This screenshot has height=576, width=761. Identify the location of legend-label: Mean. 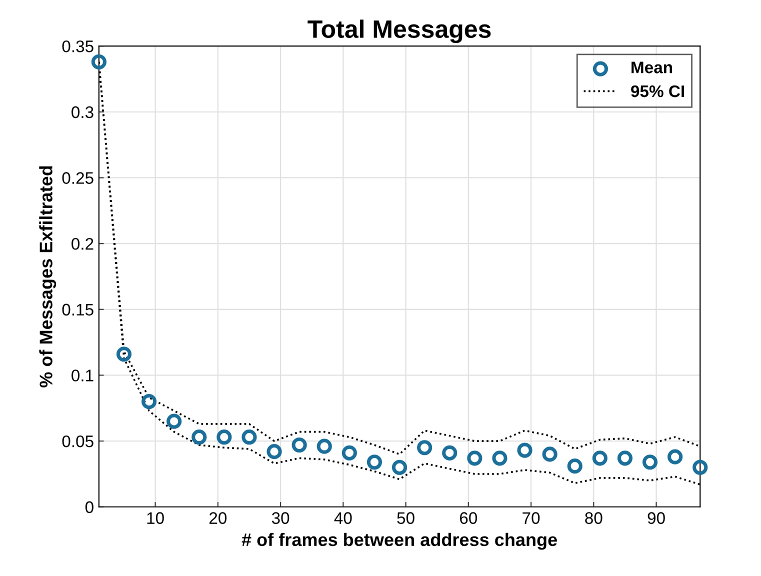
(652, 68).